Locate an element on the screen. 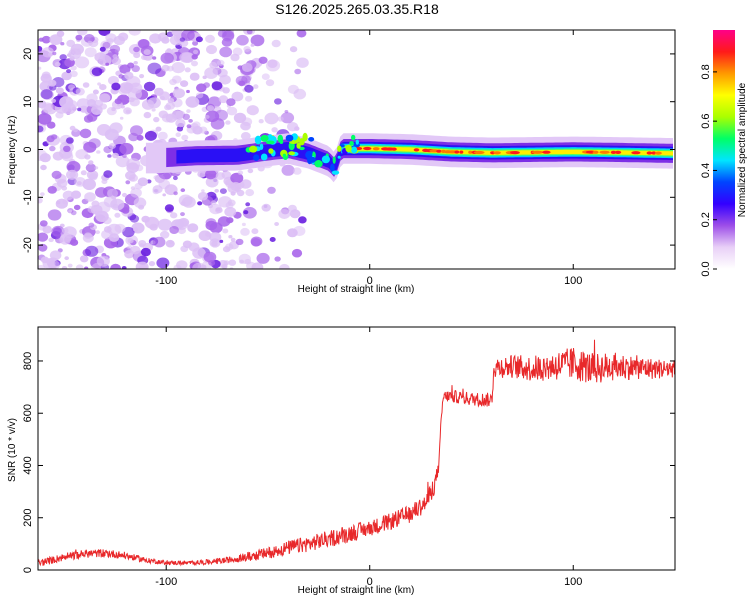  colorbar-ticks: 0.0 0.2 0.4 0.6 0.8 is located at coordinates (708, 170).